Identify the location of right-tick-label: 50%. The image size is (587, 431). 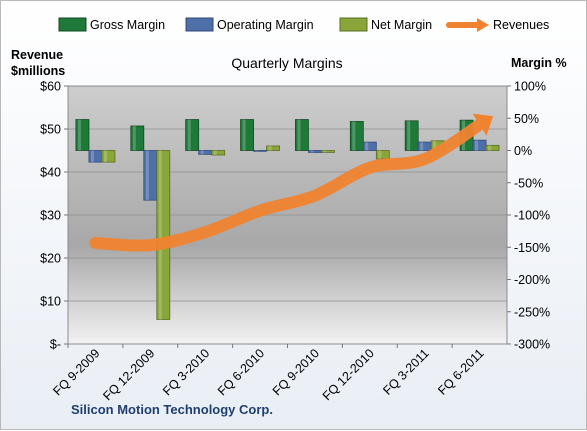
(526, 119).